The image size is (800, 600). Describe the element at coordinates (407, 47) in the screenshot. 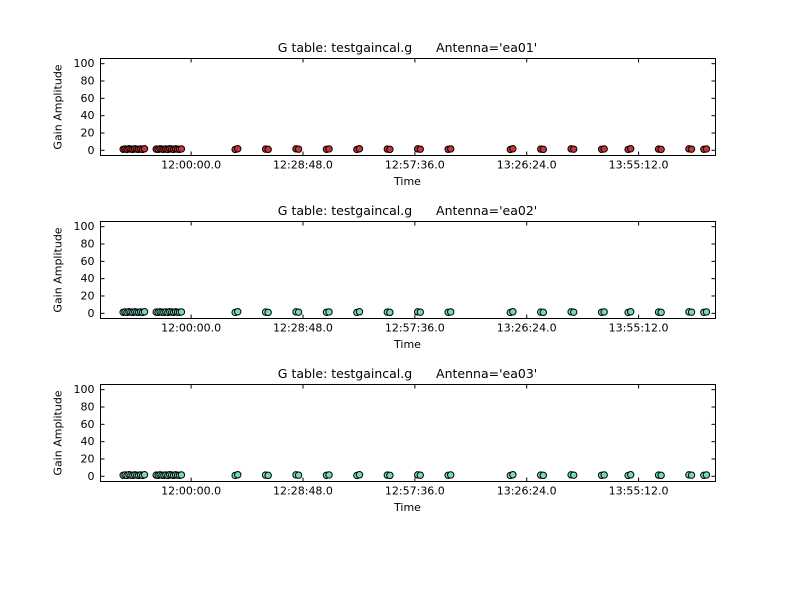

I see `plot-title: G table: testgaincal.g Antenna='ea01'` at that location.